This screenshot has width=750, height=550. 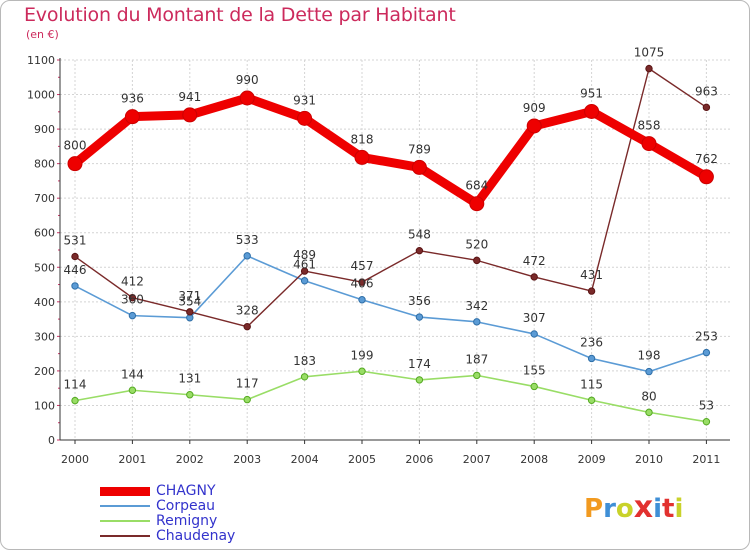 I want to click on y-tick-label: 500, so click(x=44, y=267).